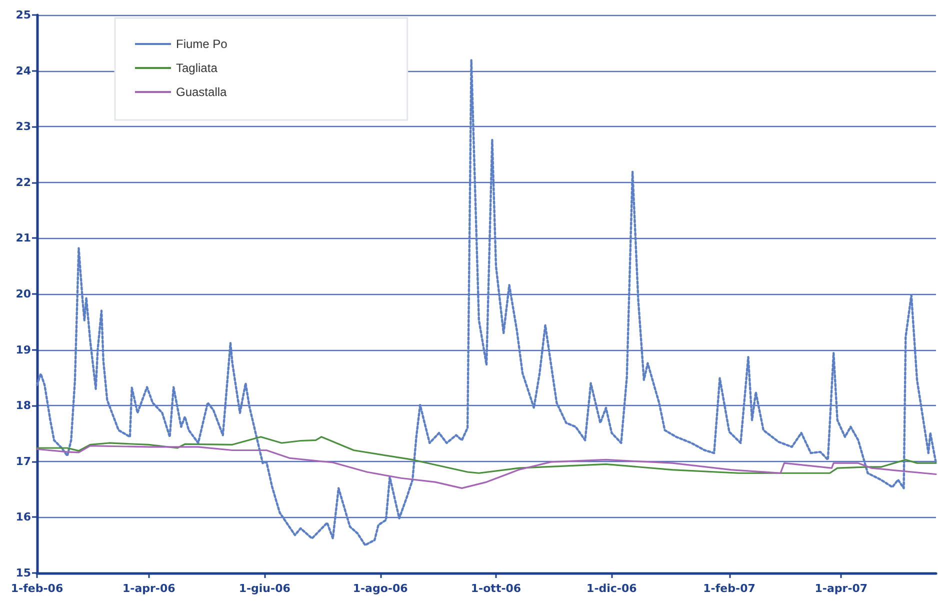 The height and width of the screenshot is (603, 938). What do you see at coordinates (37, 588) in the screenshot?
I see `x-tick-label: 1-feb-06` at bounding box center [37, 588].